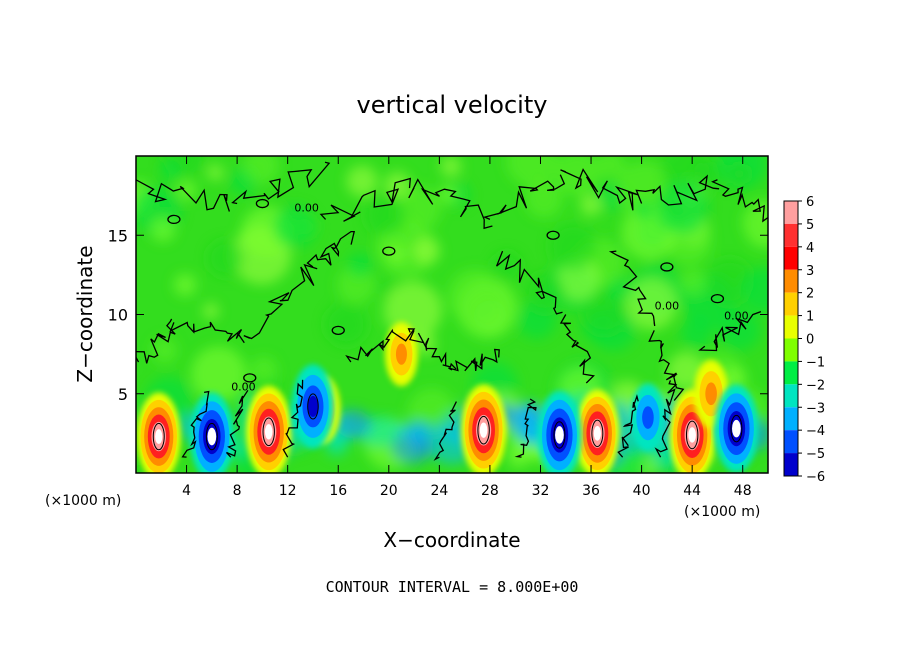  I want to click on x-tick-label: 32, so click(541, 491).